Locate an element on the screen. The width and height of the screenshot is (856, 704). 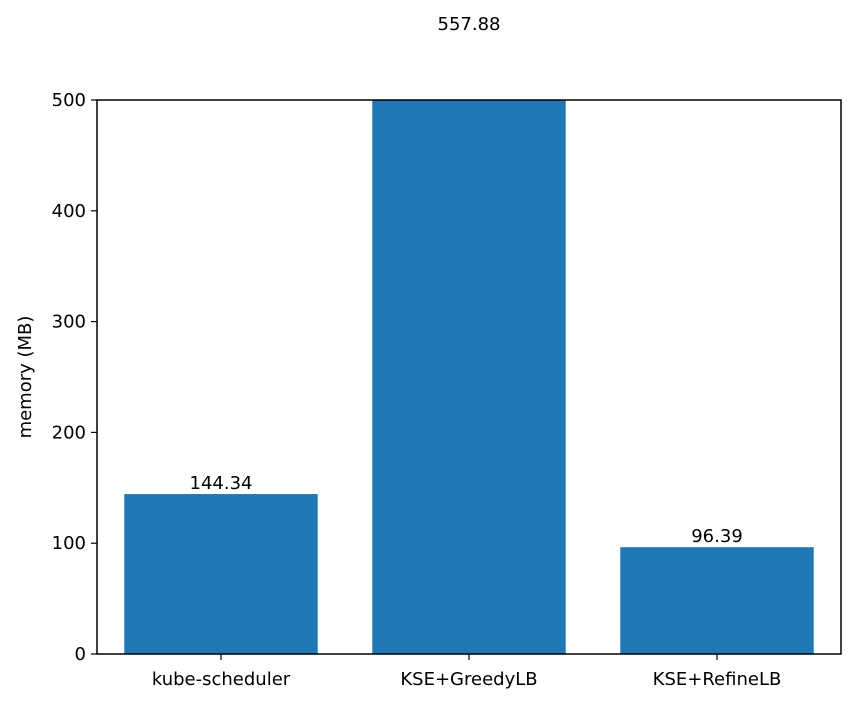
x-axis: kube-scheduler KSE+GreedyLB KSE+RefineLB is located at coordinates (467, 672).